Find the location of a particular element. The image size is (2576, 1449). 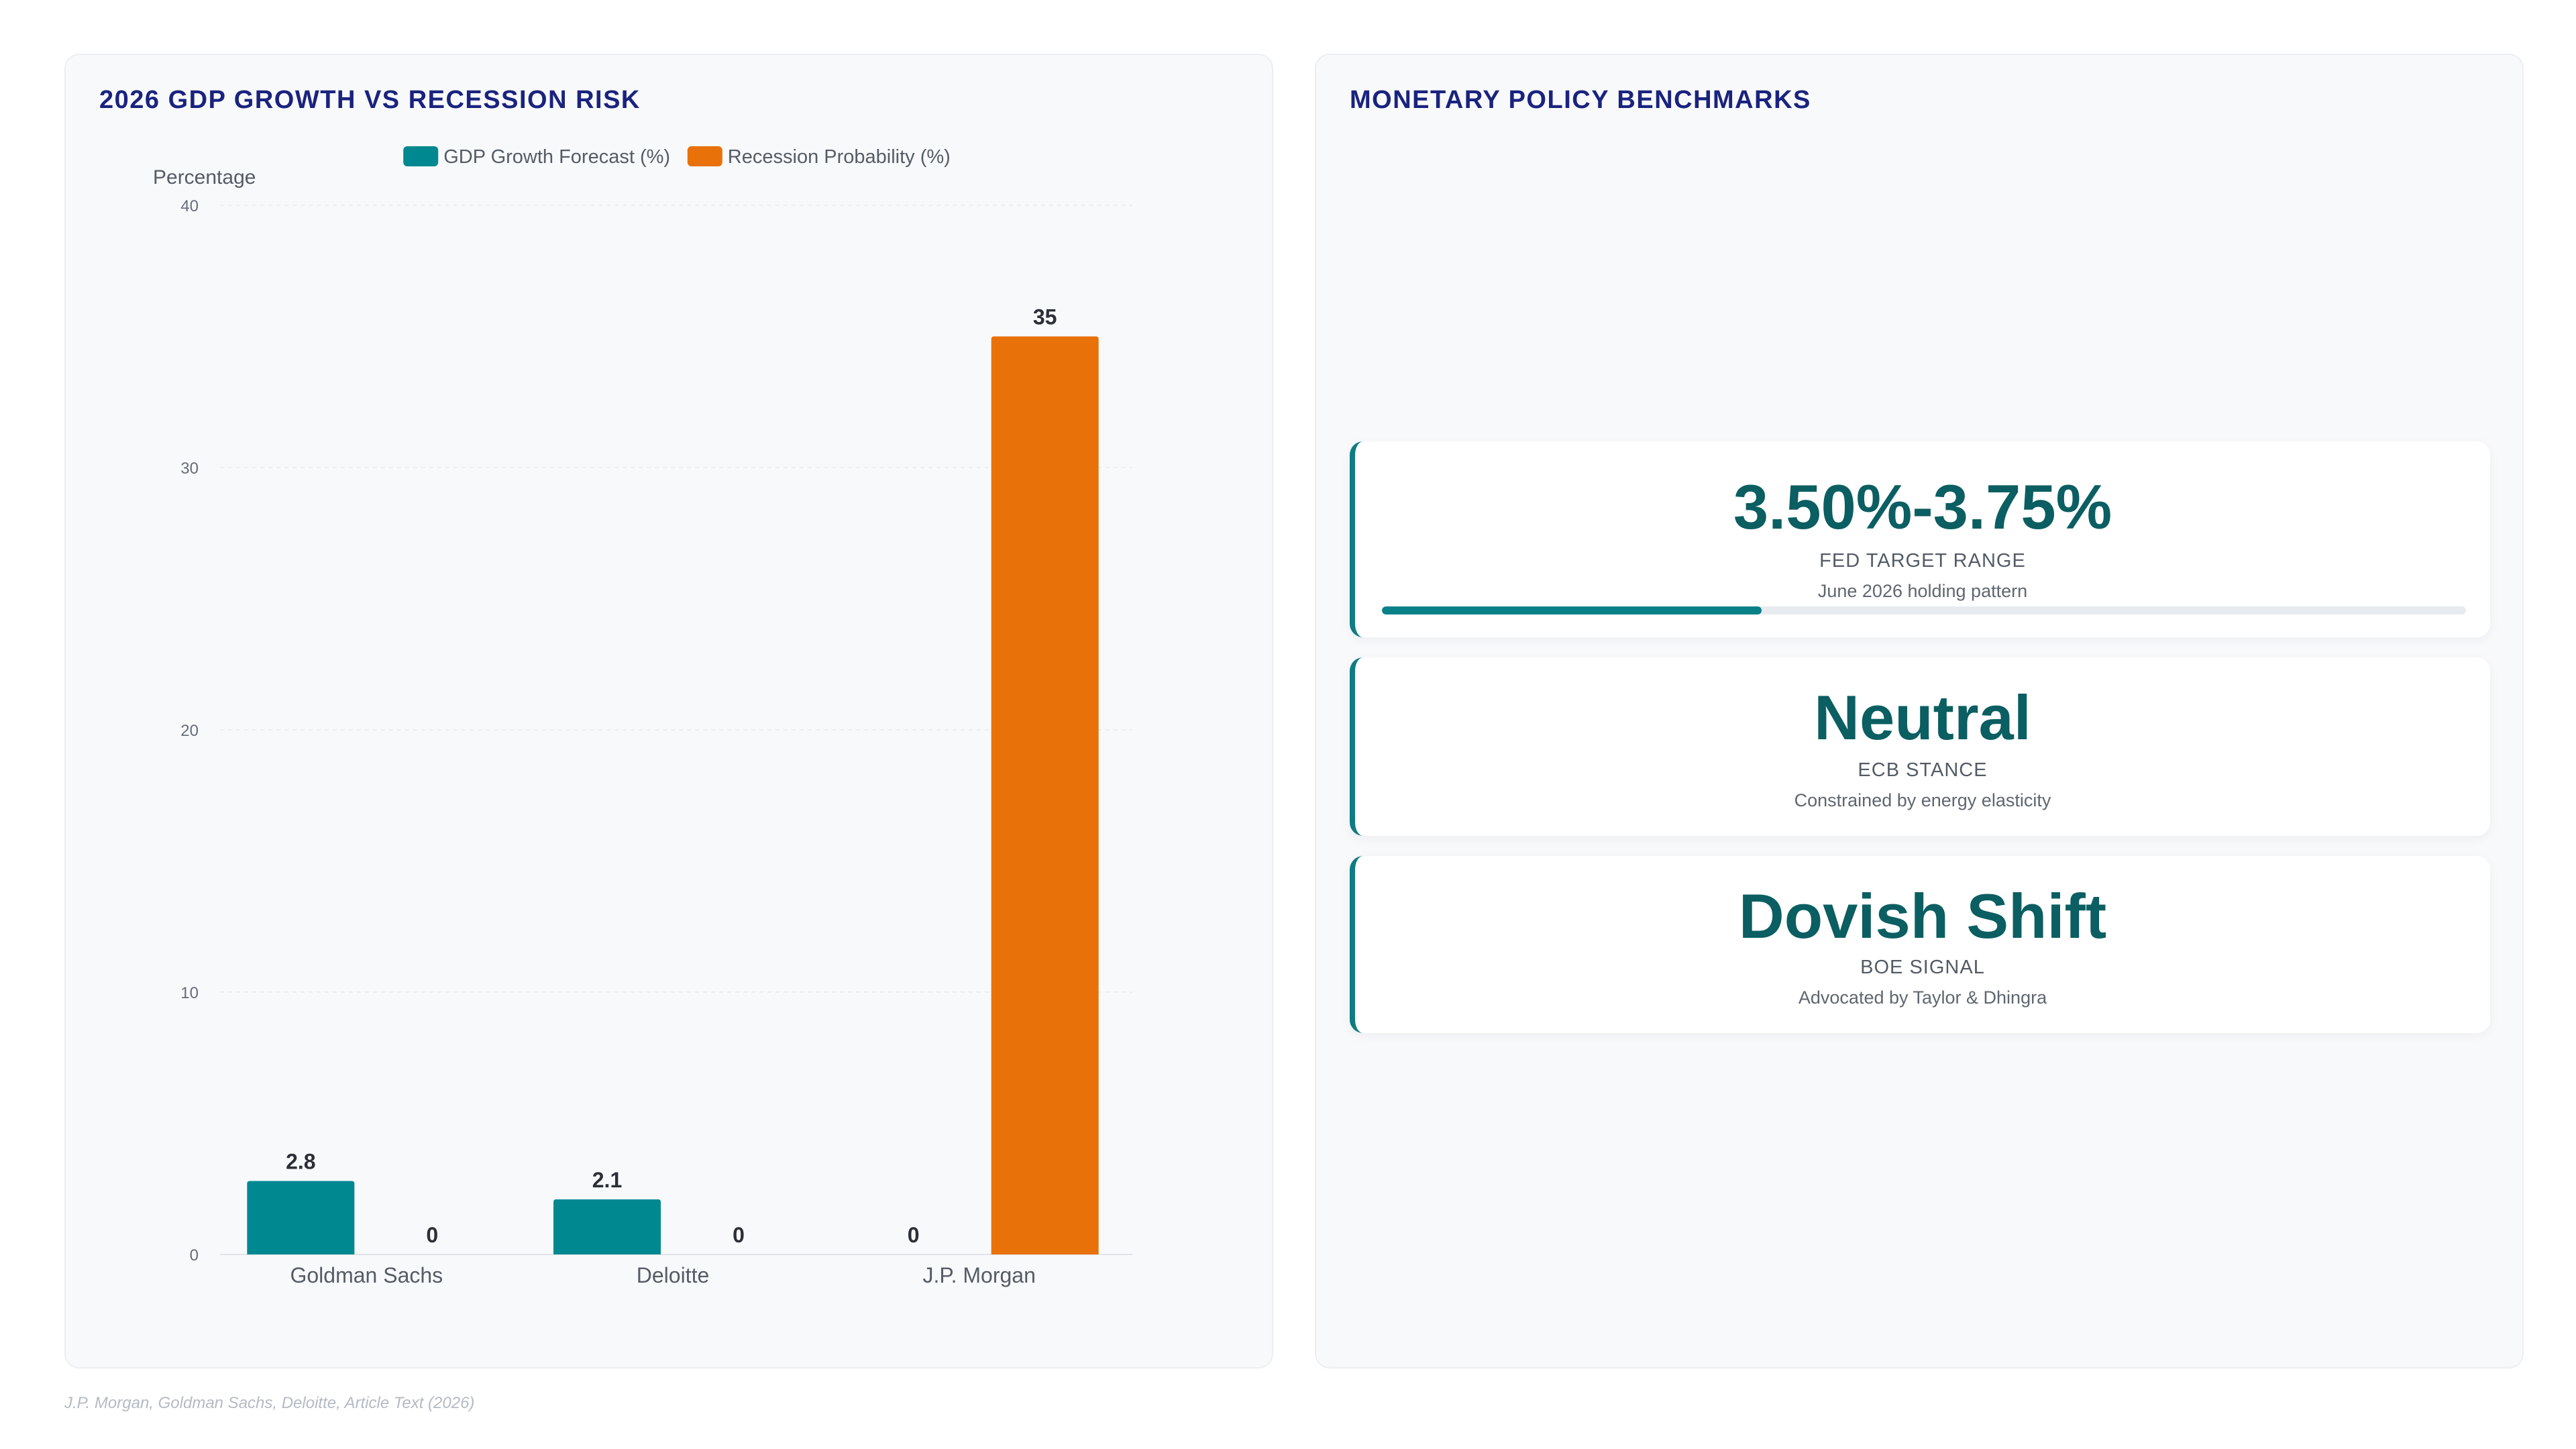

x-tick-label: Goldman Sachs is located at coordinates (366, 1275).